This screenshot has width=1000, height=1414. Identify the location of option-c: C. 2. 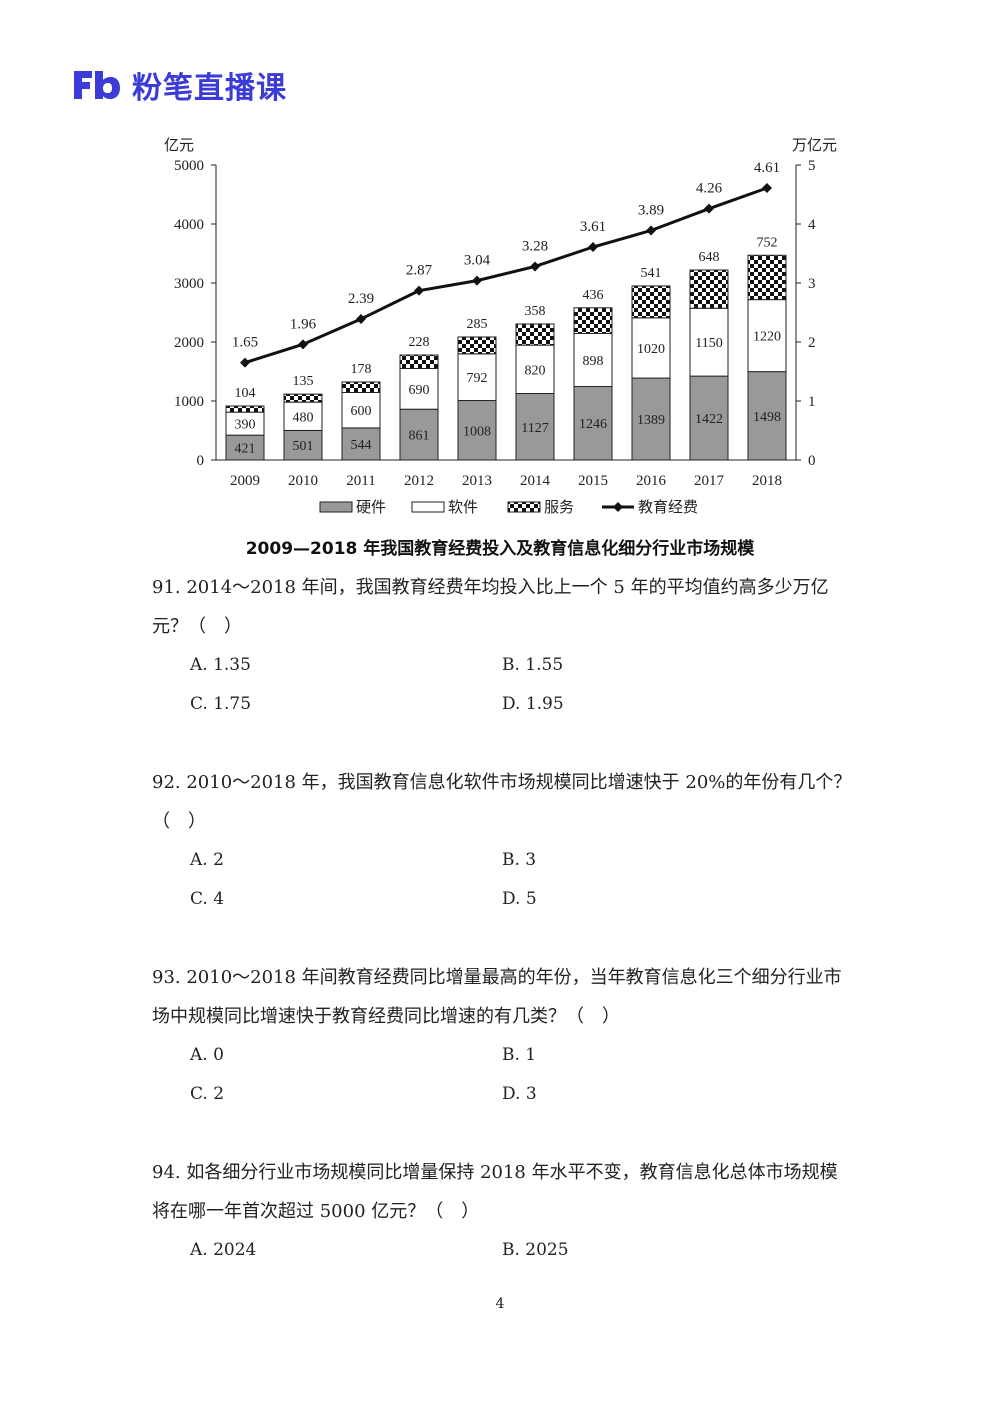
(207, 1094).